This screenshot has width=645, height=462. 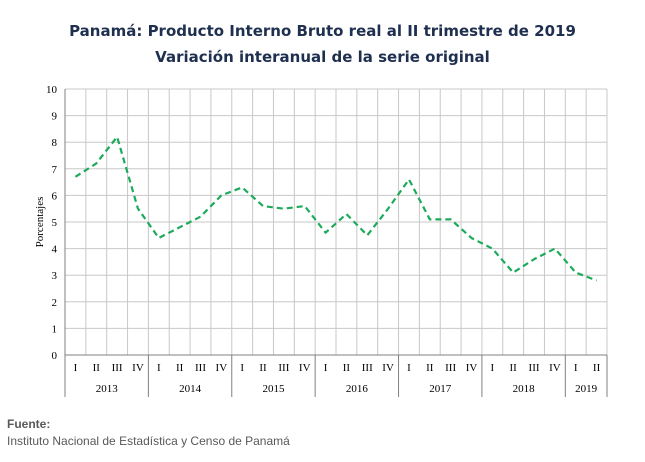 I want to click on x-tick-year: 2015, so click(x=273, y=389).